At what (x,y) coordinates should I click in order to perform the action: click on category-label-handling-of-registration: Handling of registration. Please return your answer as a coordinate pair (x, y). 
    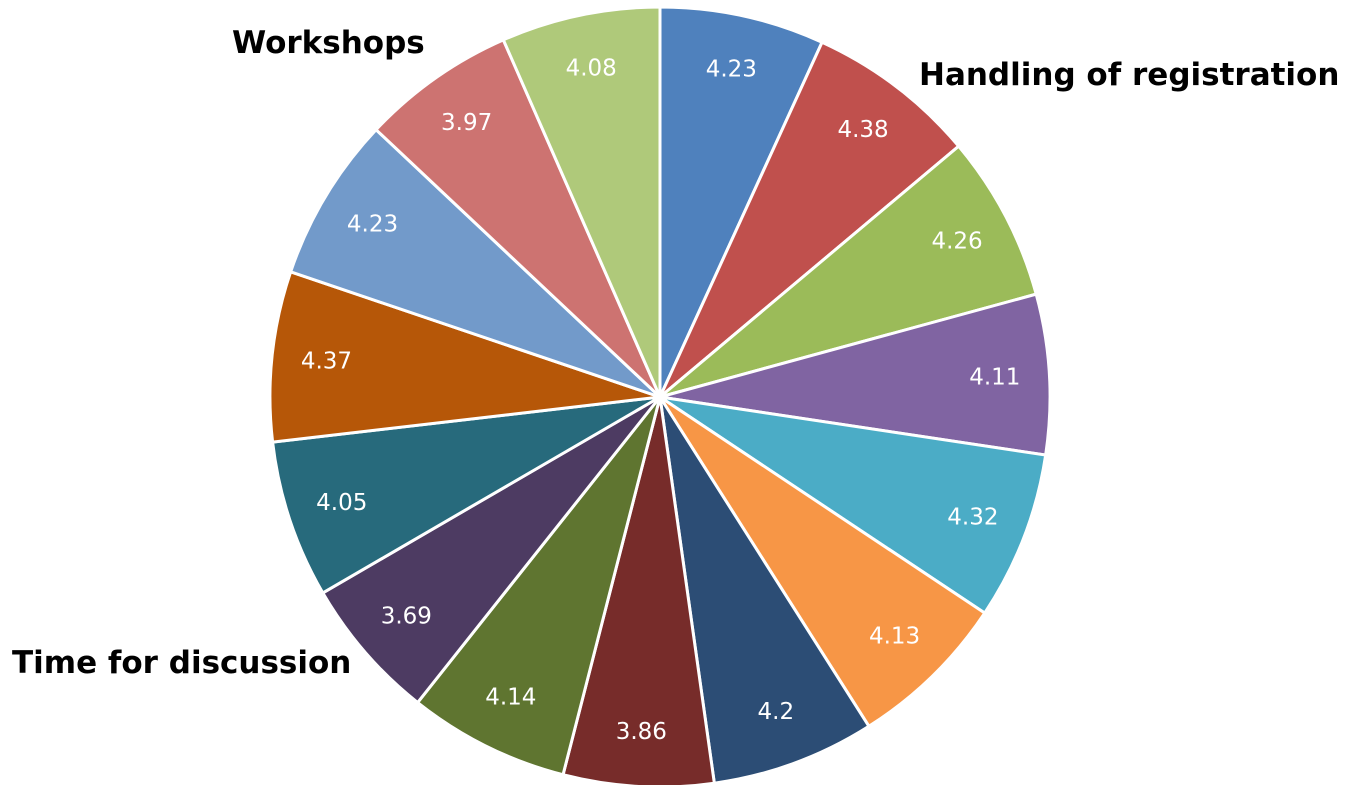
    Looking at the image, I should click on (1129, 75).